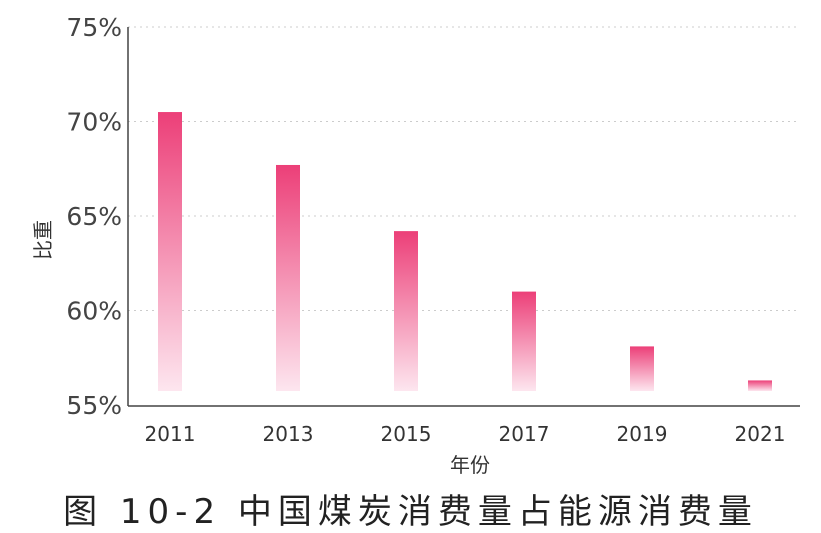  Describe the element at coordinates (94, 216) in the screenshot. I see `y-tick-label: 65%` at that location.